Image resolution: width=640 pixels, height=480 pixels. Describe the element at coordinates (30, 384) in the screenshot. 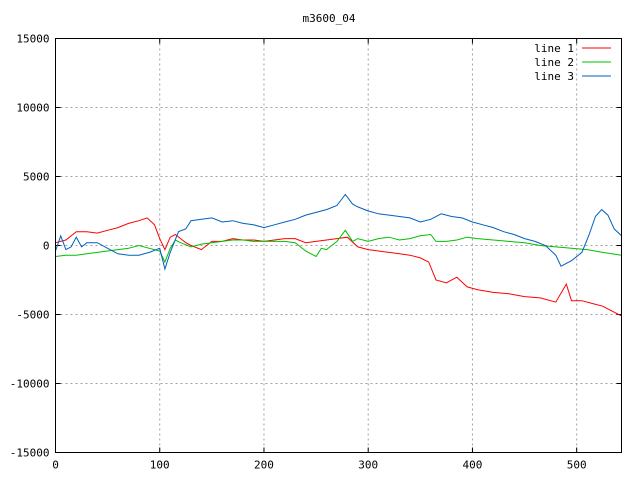

I see `y-tick-label: -10000` at that location.